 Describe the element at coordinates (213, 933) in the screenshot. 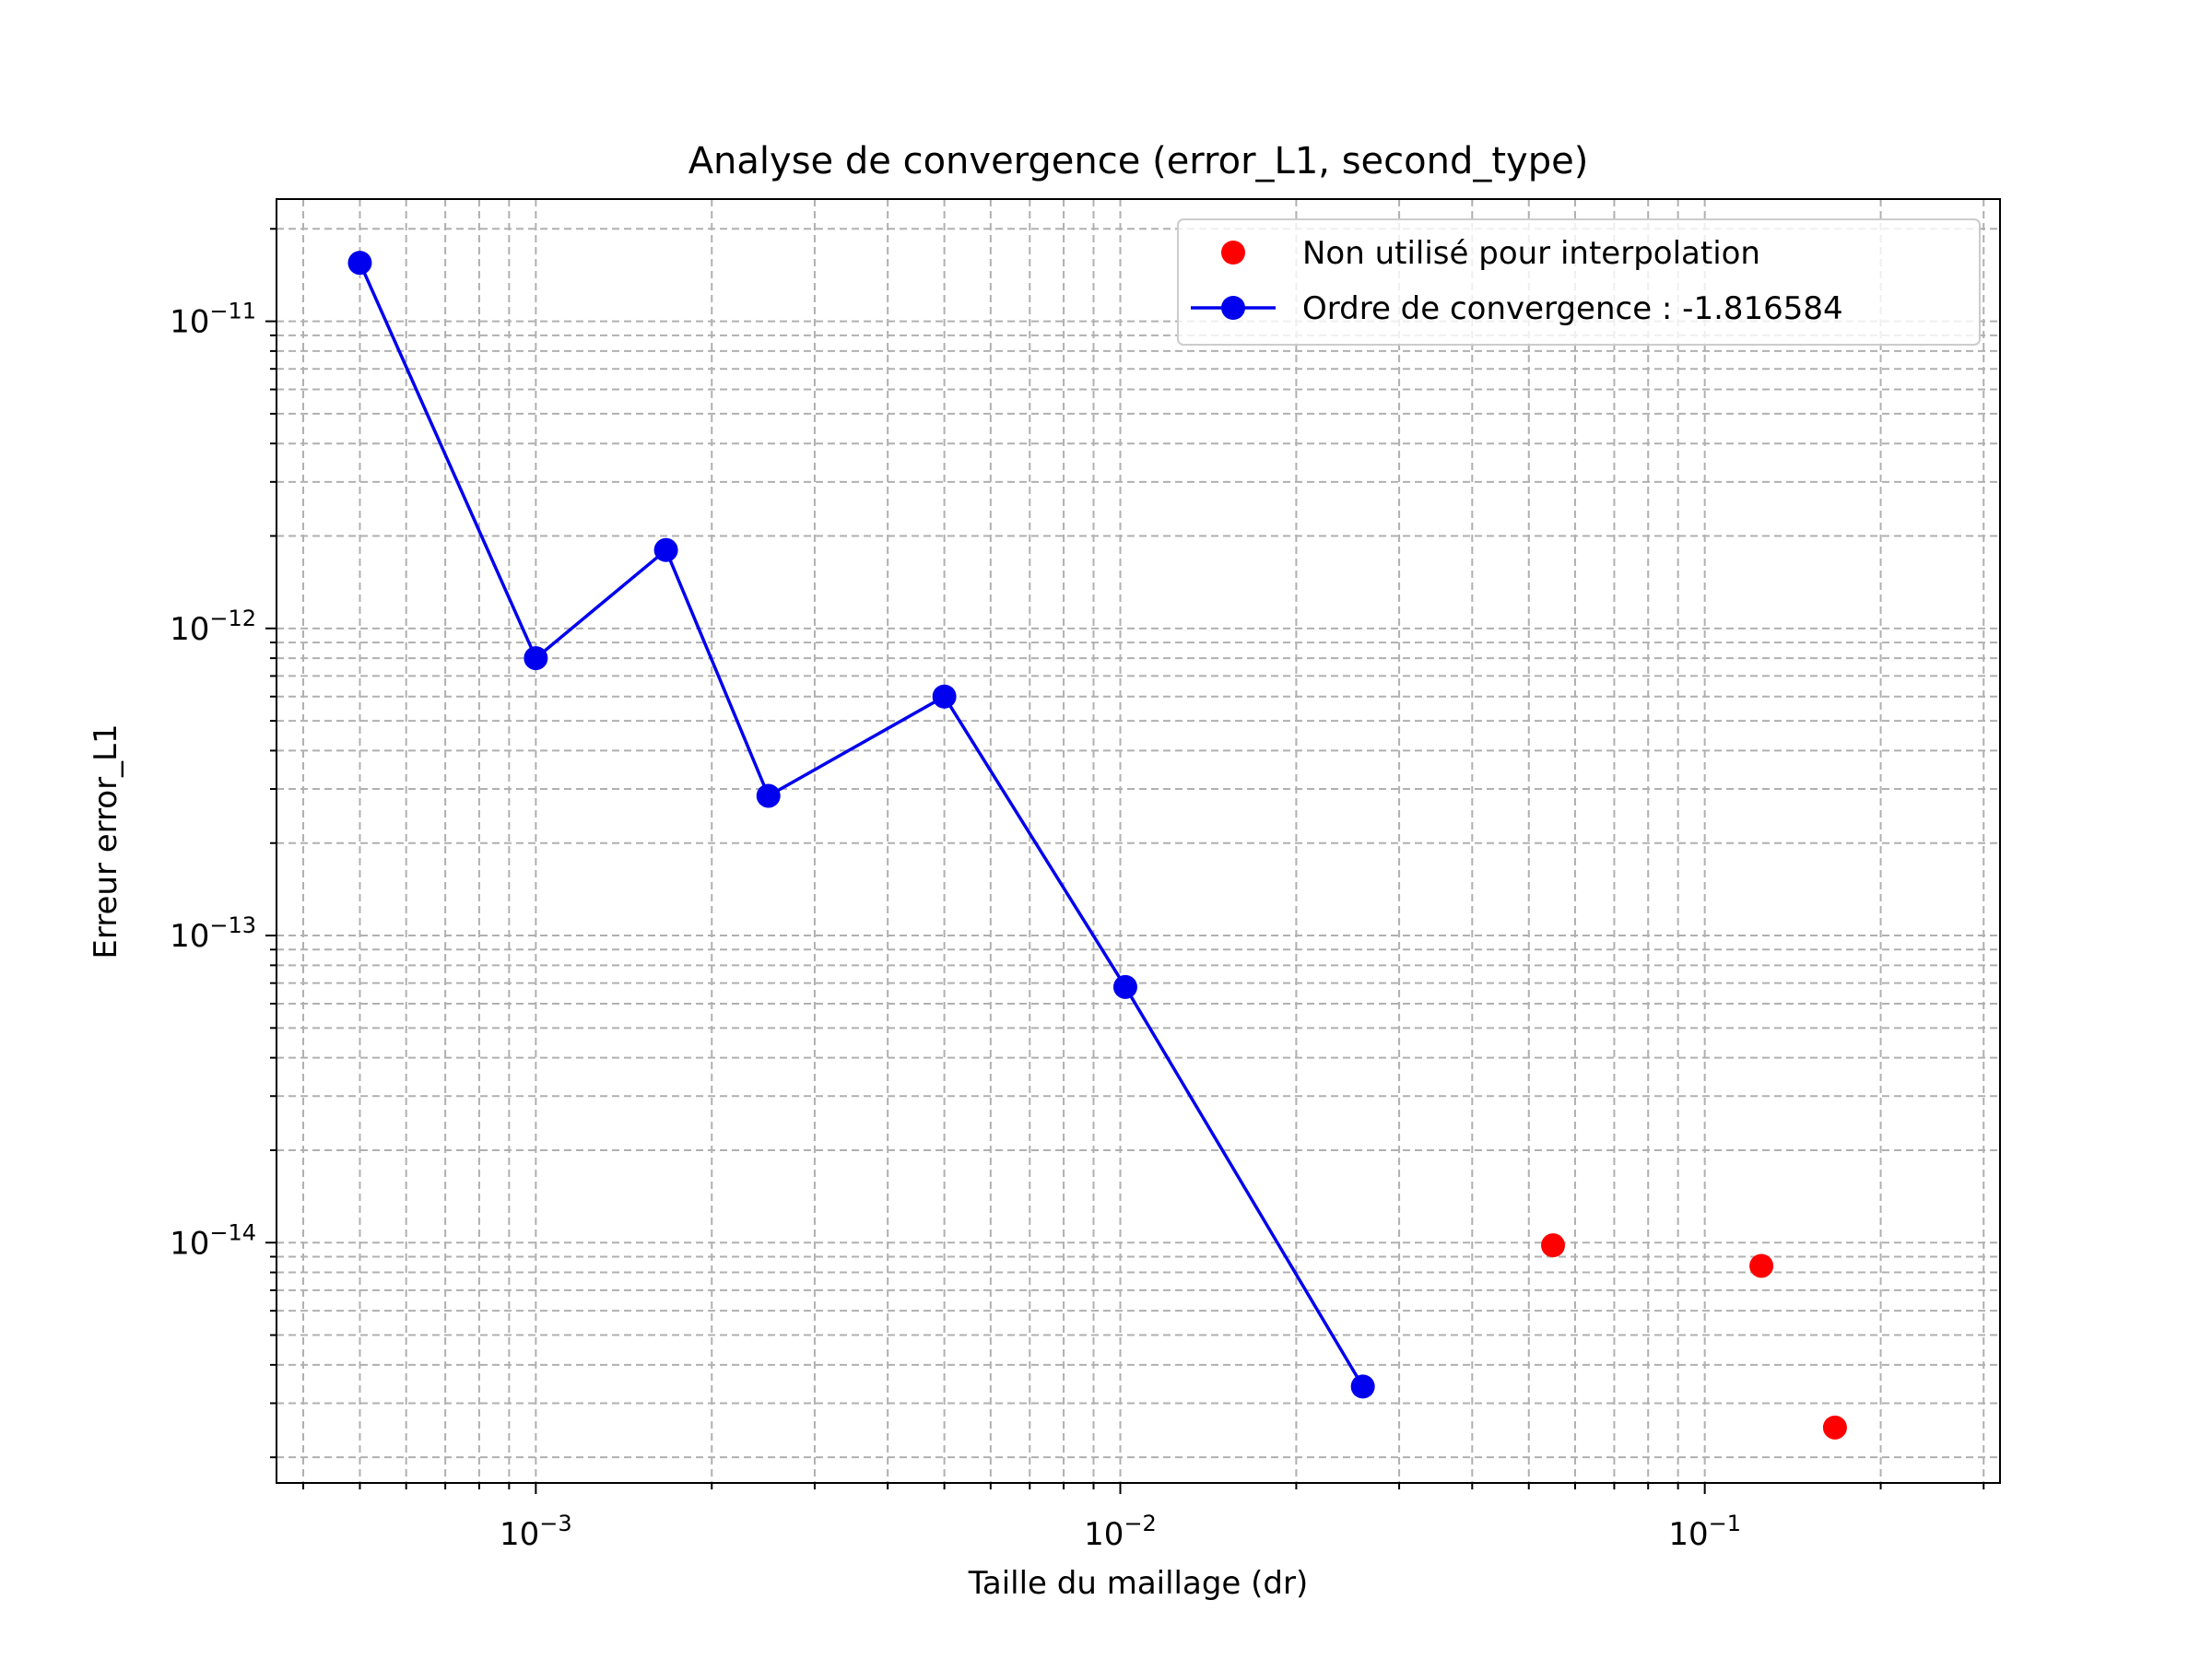

I see `y-tick-label: 10−13` at that location.